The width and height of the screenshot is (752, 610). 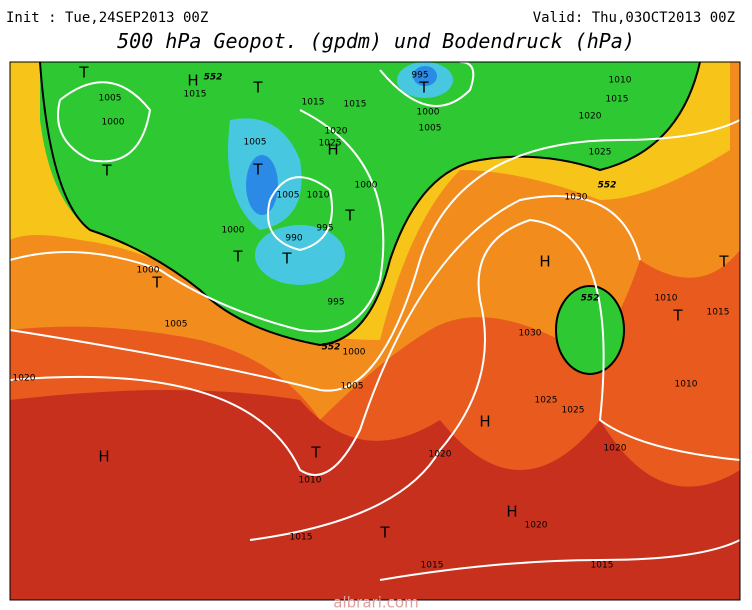 What do you see at coordinates (107, 18) in the screenshot?
I see `init-time: Init : Tue,24SEP2013 00Z` at bounding box center [107, 18].